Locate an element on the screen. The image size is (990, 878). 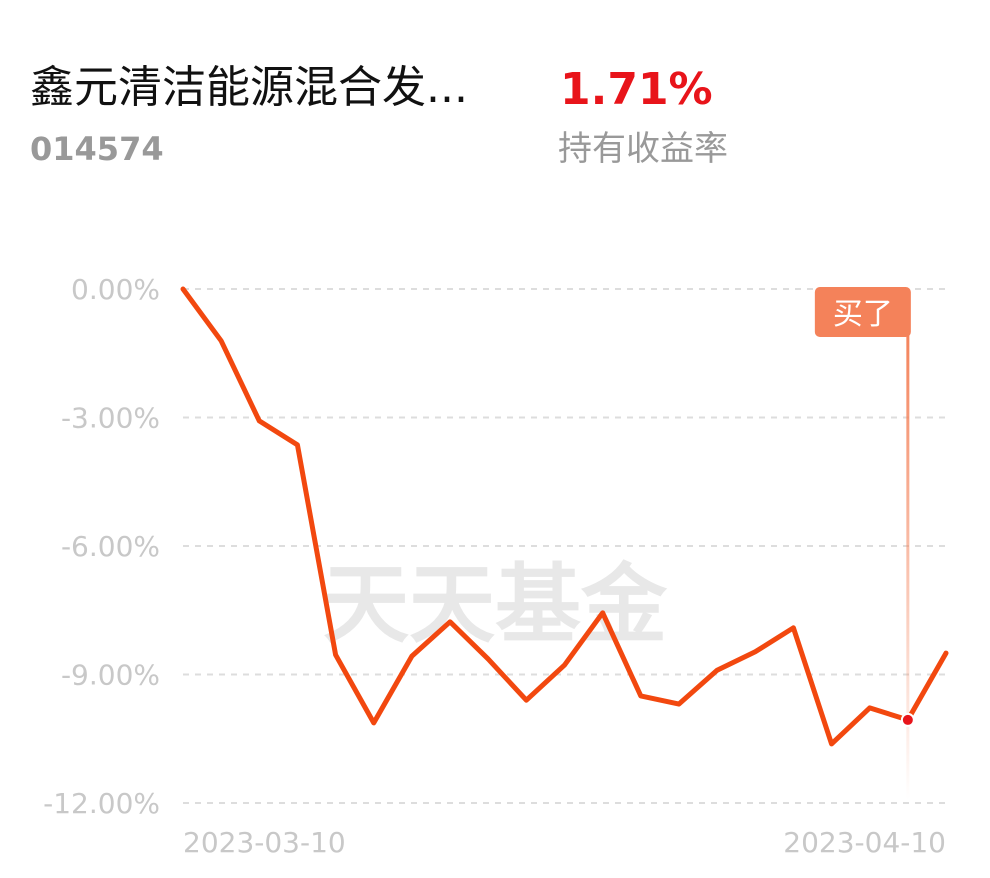
y-tick-label: -3.00% is located at coordinates (110, 418).